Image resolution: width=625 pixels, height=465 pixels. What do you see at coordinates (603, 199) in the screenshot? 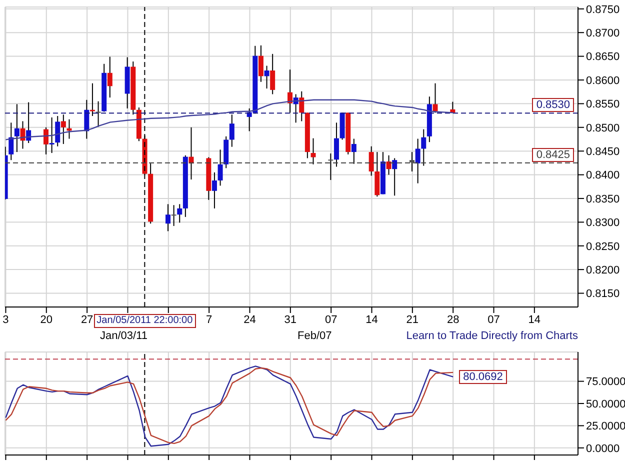
I see `y-tick-label: 0.8350` at bounding box center [603, 199].